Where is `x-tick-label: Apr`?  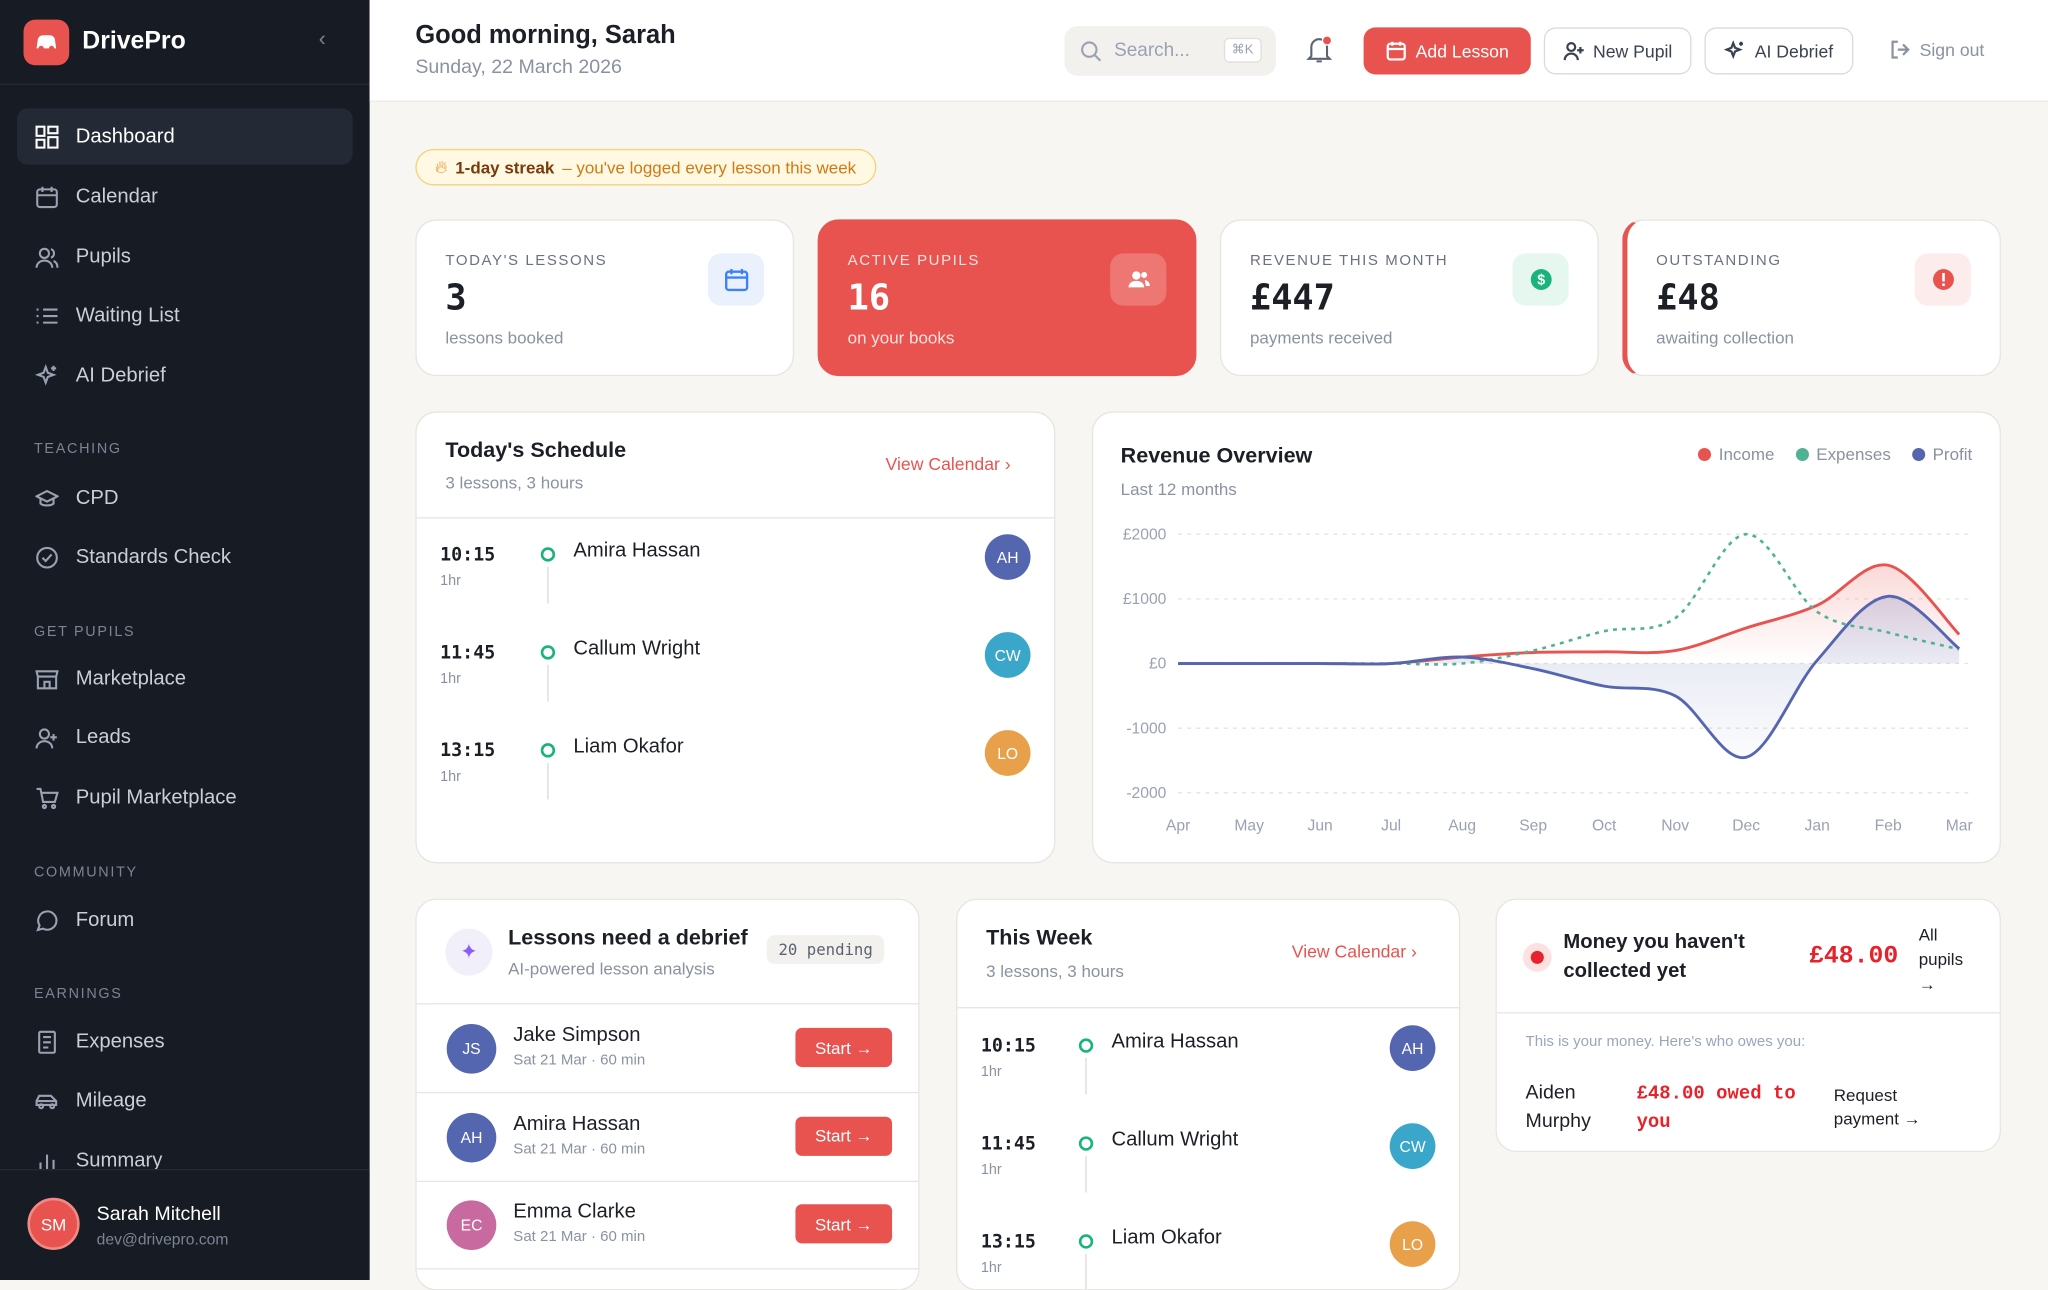
x-tick-label: Apr is located at coordinates (1178, 826).